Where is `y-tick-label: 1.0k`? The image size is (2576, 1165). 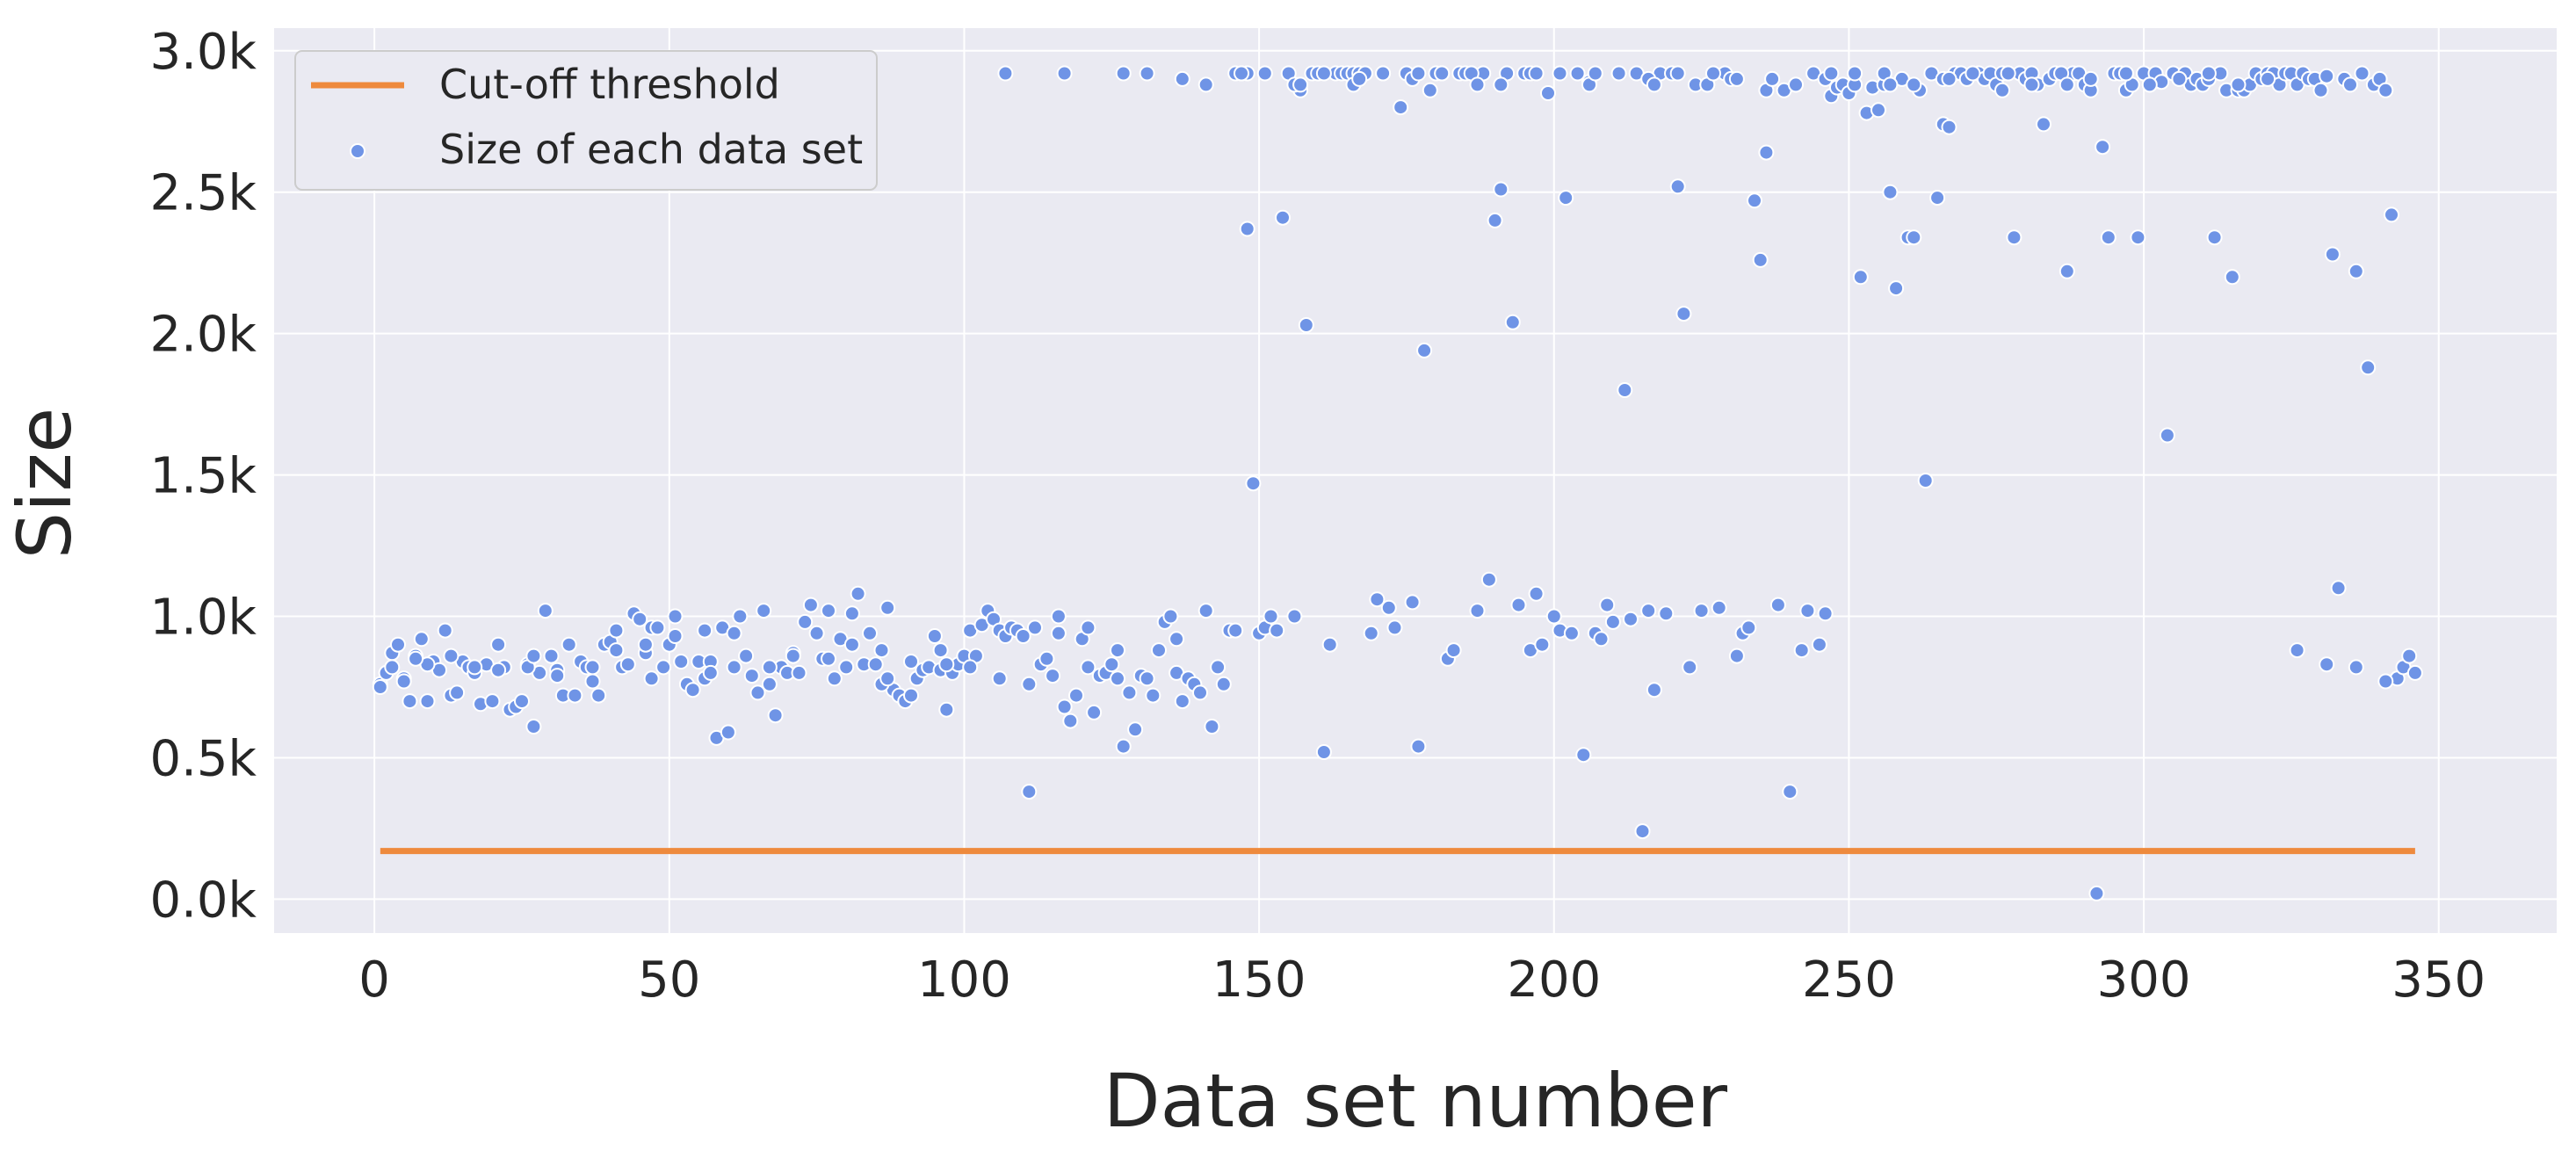
y-tick-label: 1.0k is located at coordinates (203, 618).